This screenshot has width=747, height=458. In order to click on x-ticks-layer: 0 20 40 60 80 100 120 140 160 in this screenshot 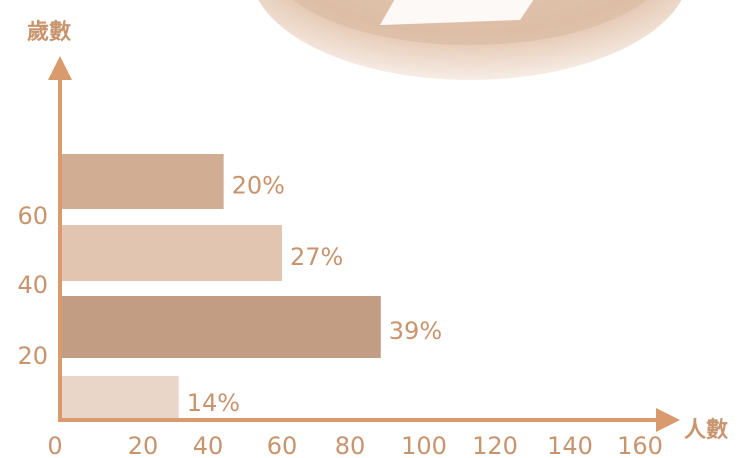, I will do `click(355, 445)`.